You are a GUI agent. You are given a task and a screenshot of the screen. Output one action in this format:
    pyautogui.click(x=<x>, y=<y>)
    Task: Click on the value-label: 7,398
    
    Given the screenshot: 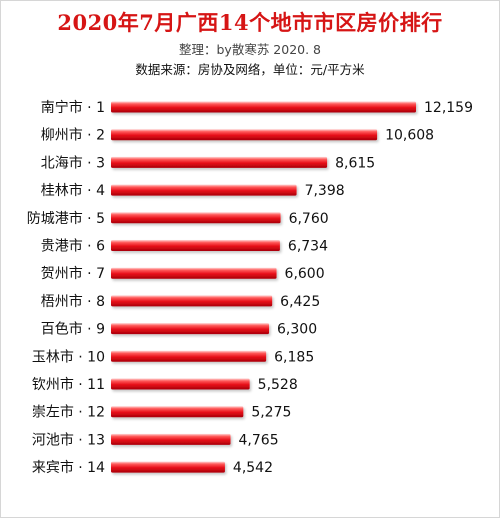 What is the action you would take?
    pyautogui.click(x=325, y=191)
    